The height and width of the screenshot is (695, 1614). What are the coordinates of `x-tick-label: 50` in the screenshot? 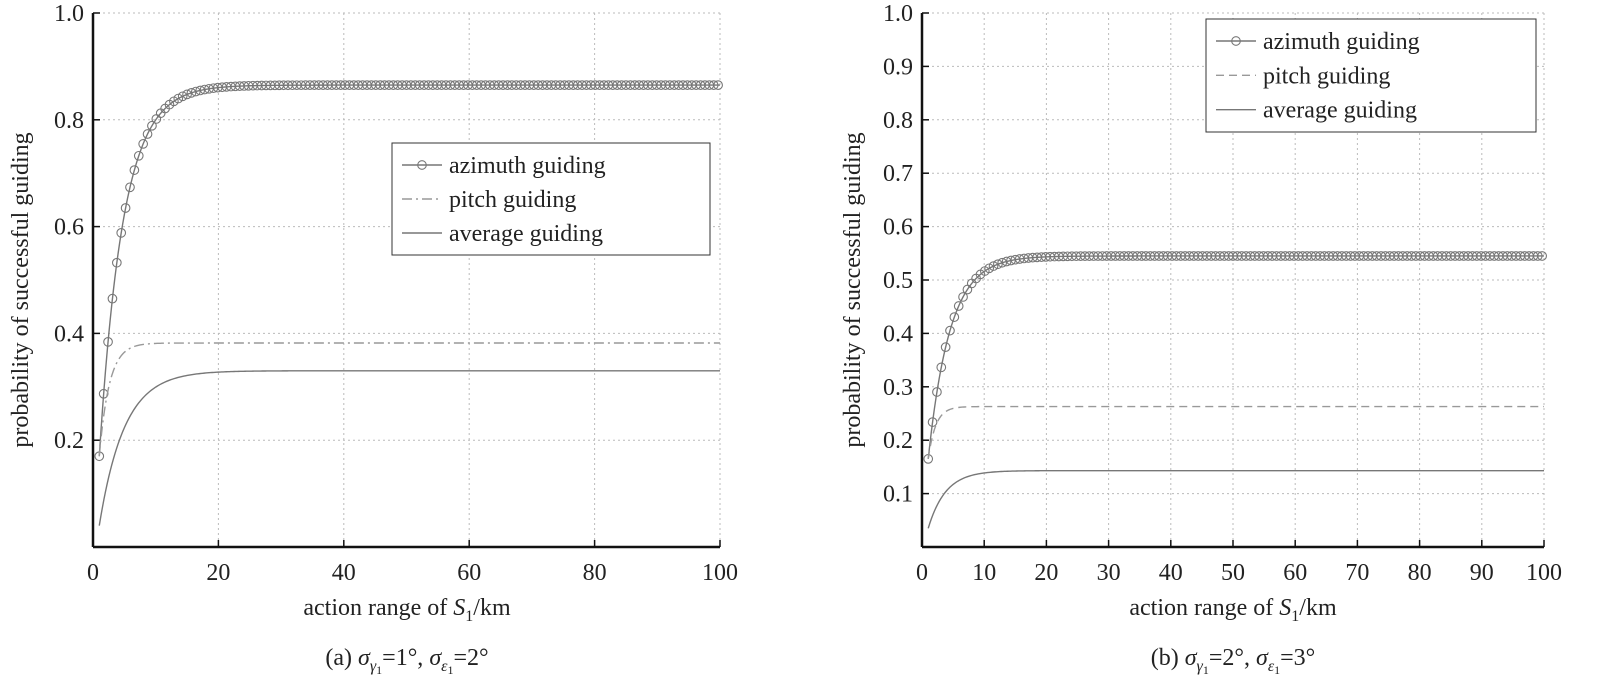 It's located at (1233, 573).